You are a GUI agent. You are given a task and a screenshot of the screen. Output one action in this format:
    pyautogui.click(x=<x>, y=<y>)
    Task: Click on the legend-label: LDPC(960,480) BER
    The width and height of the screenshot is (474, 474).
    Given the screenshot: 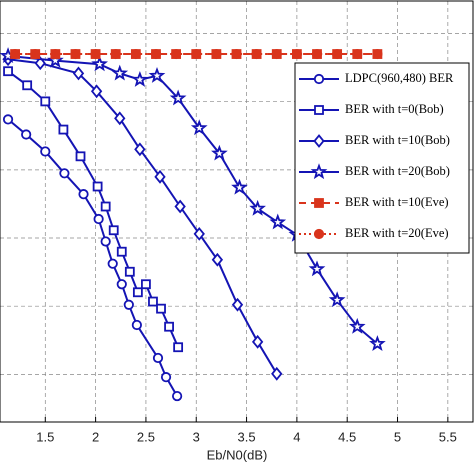 What is the action you would take?
    pyautogui.click(x=399, y=78)
    